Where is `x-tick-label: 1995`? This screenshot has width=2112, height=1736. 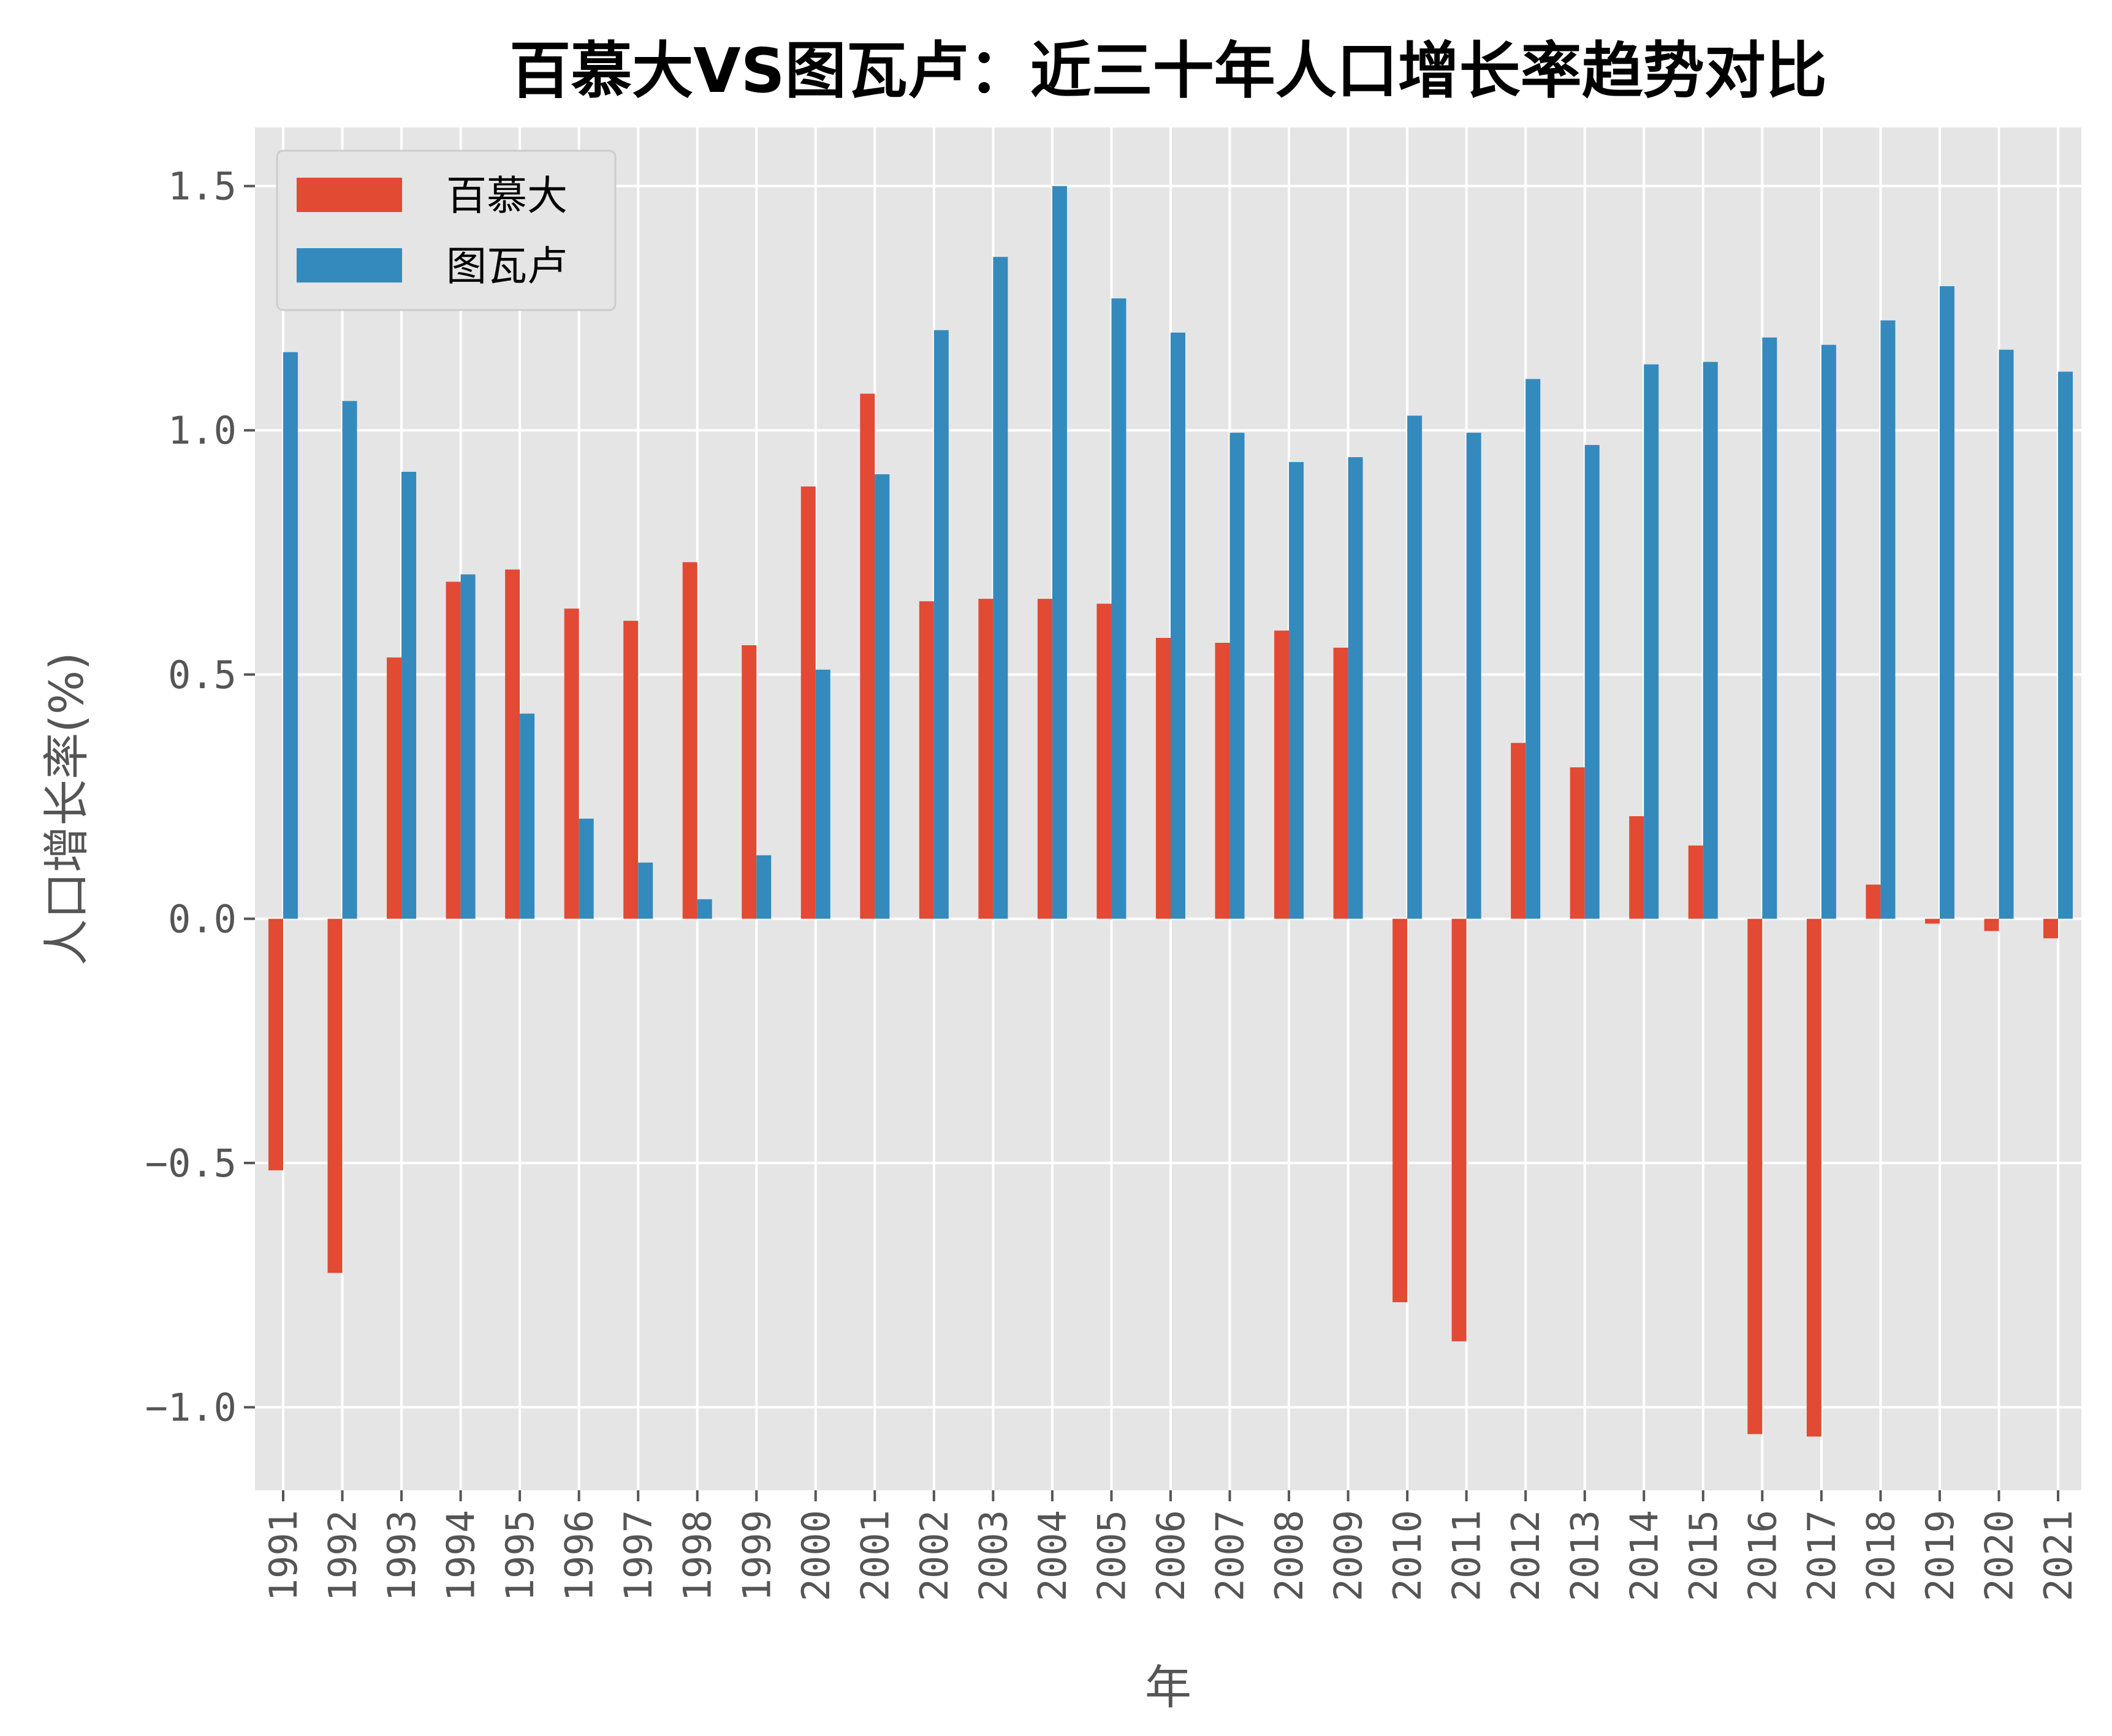 x-tick-label: 1995 is located at coordinates (520, 1555).